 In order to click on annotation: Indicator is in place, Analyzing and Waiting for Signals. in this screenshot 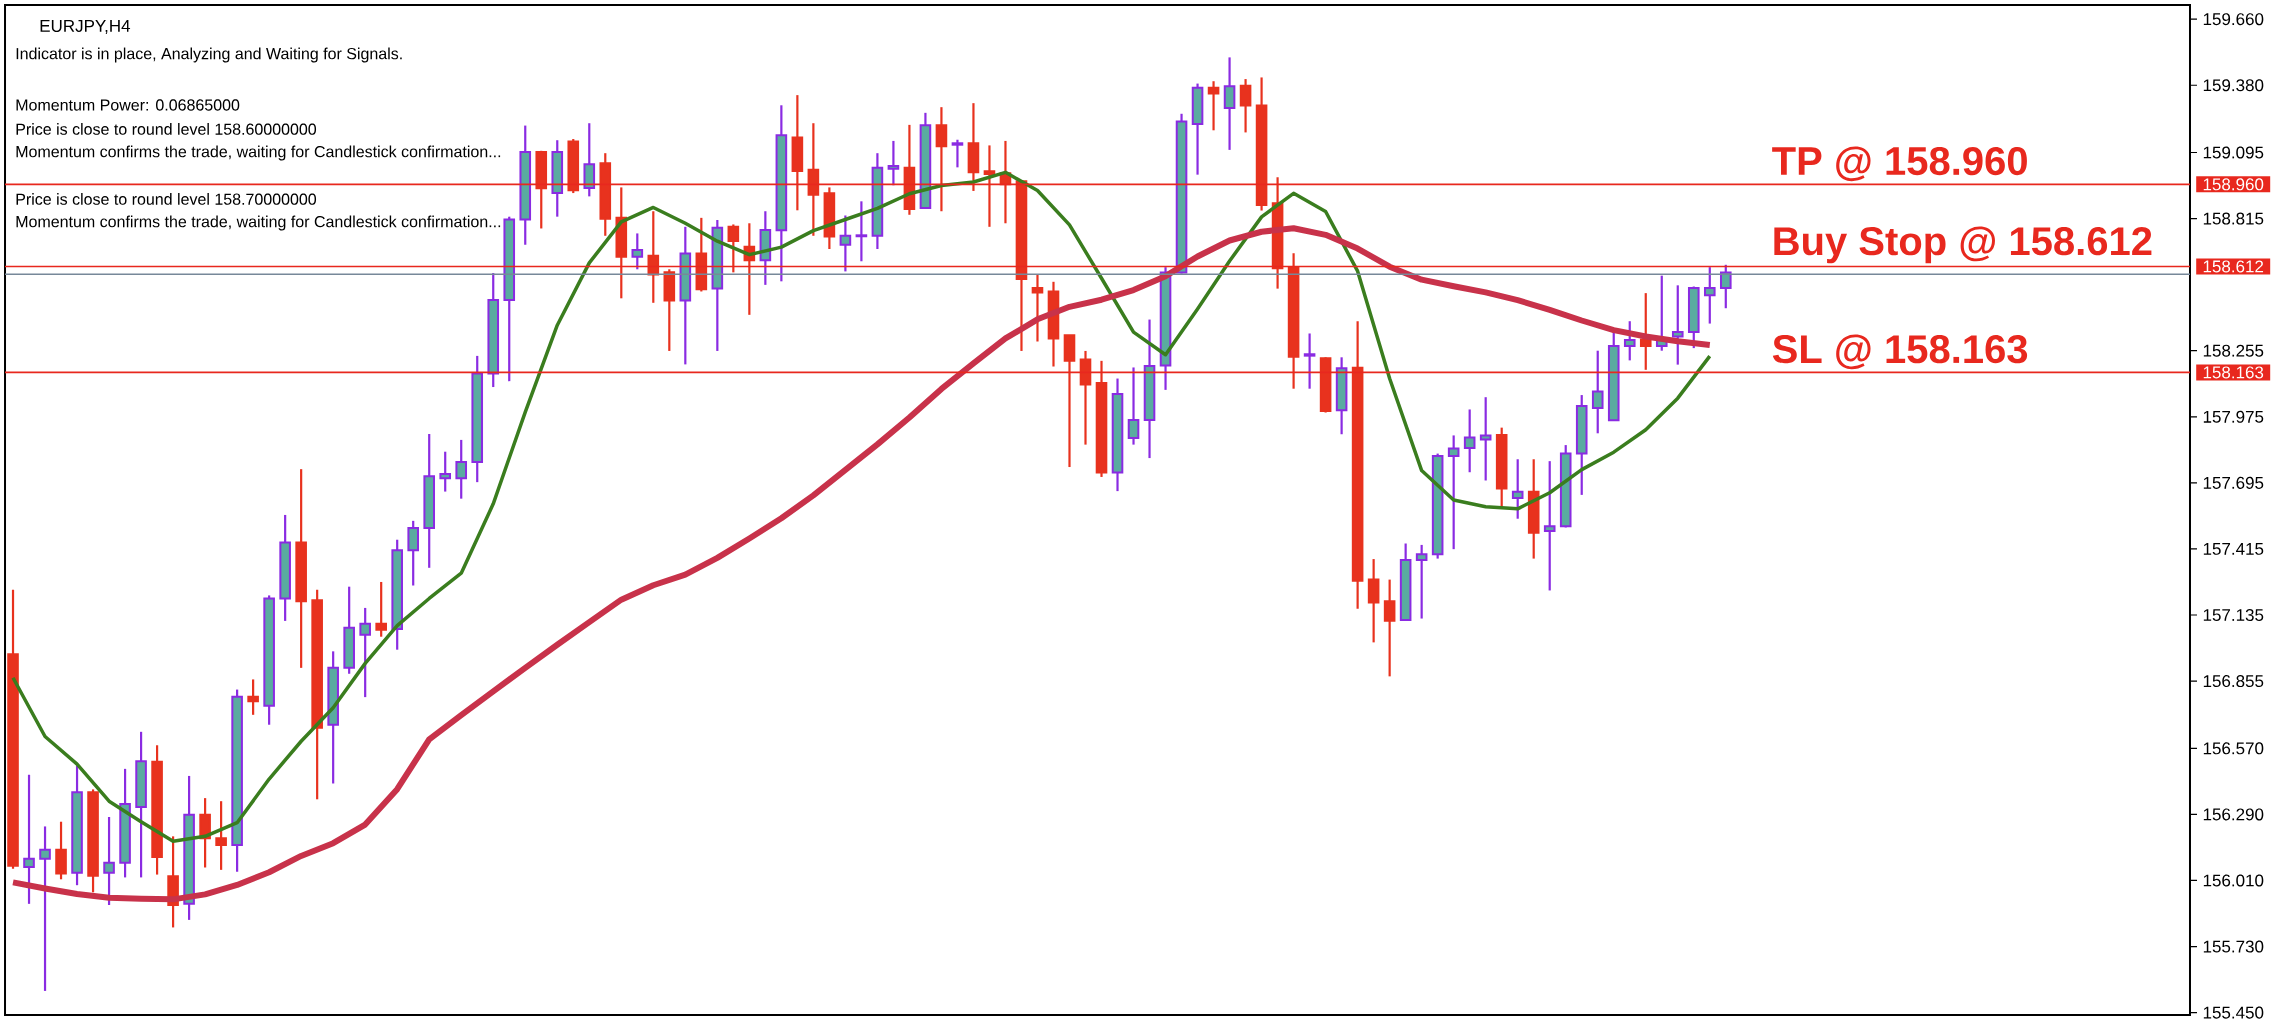, I will do `click(209, 55)`.